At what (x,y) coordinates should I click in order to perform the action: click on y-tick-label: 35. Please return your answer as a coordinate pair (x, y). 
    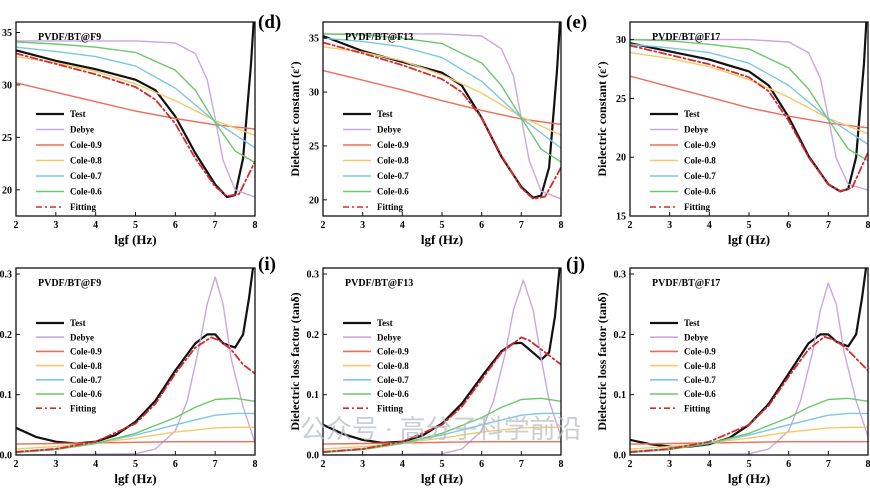
    Looking at the image, I should click on (7, 33).